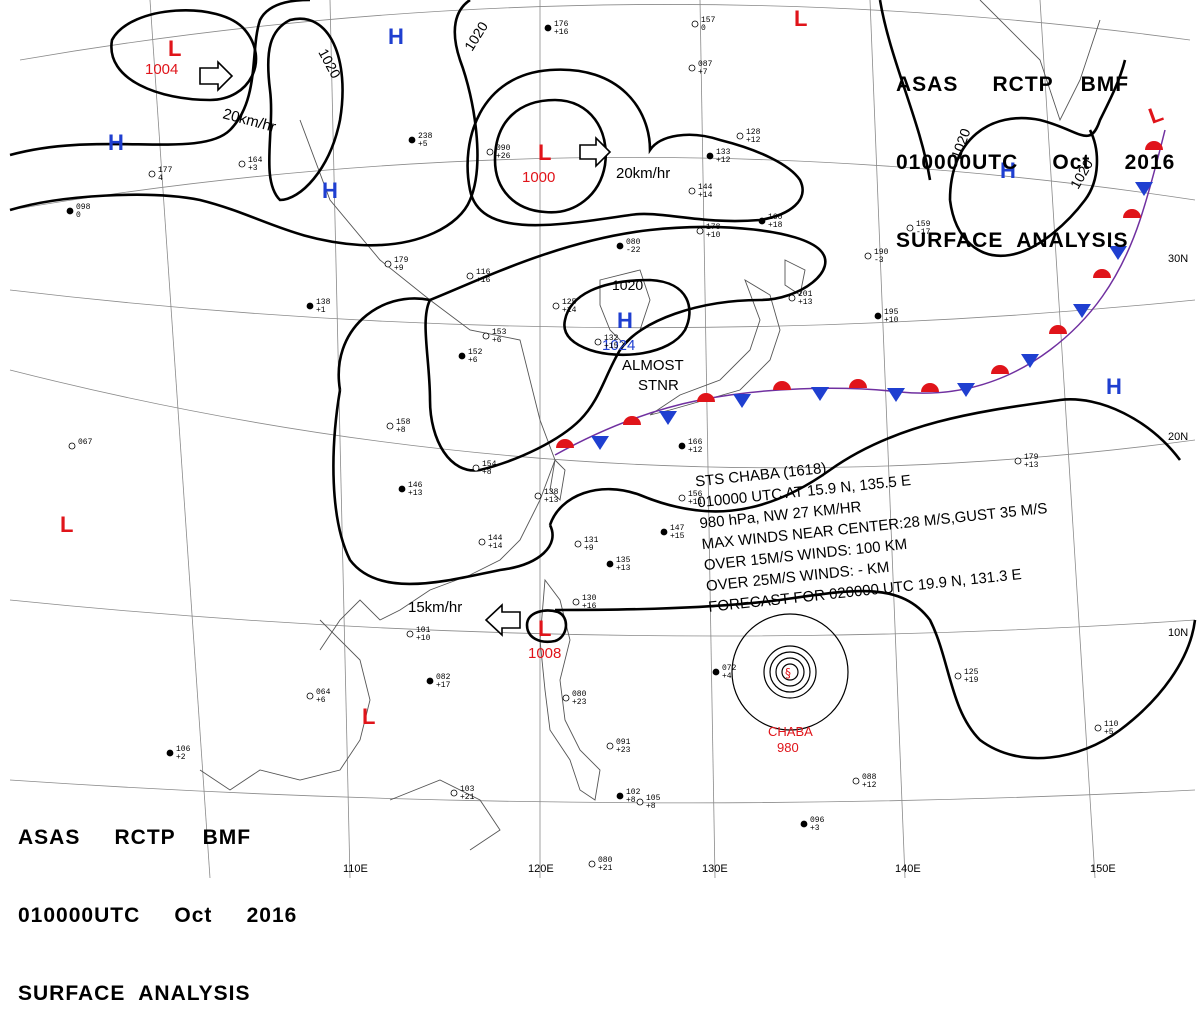  Describe the element at coordinates (795, 277) in the screenshot. I see `coast-hokkaido` at that location.